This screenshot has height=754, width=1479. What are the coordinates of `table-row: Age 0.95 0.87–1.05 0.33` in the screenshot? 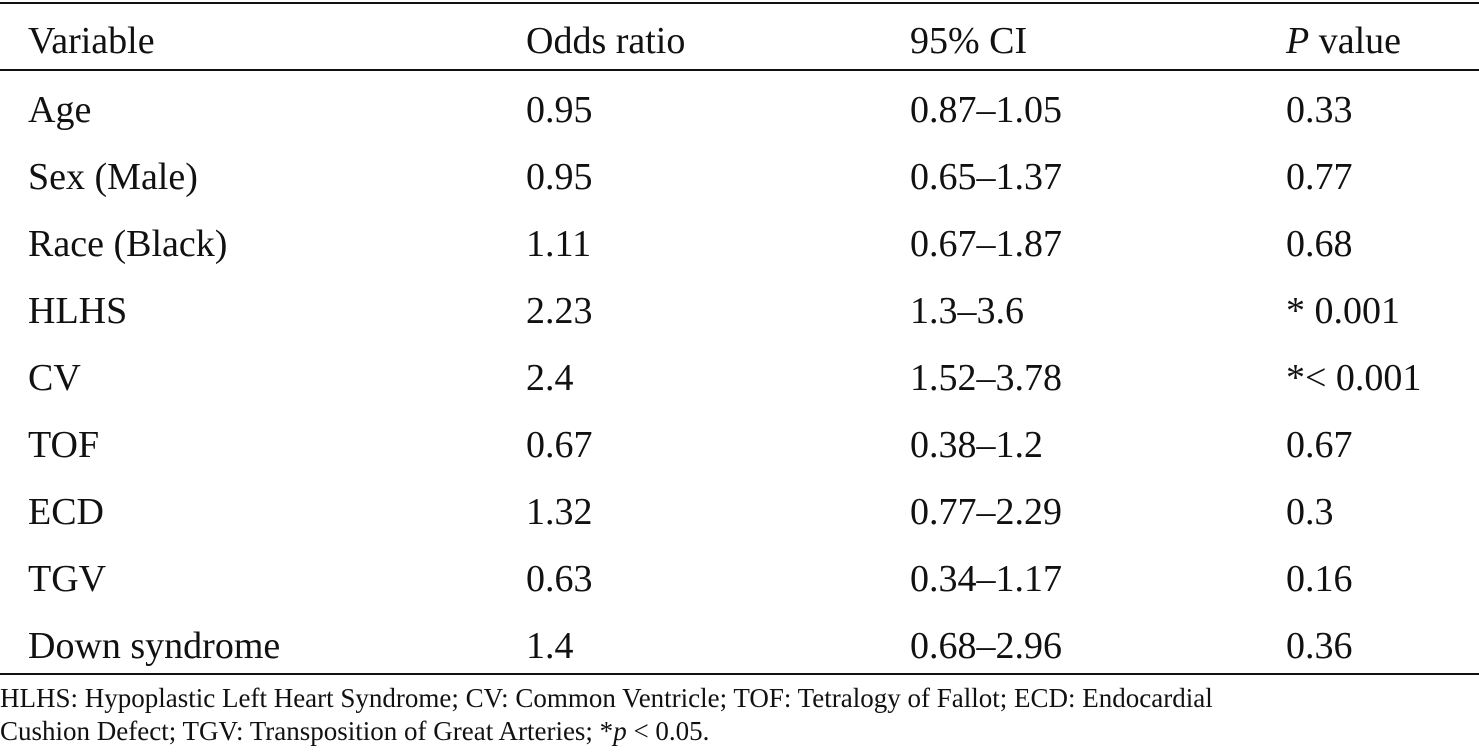 It's located at (739, 110).